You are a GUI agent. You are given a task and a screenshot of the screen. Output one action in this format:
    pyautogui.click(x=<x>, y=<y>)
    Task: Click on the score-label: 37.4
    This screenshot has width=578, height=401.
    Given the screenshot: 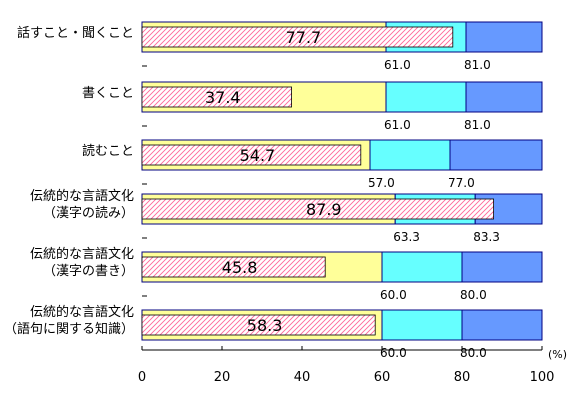 What is the action you would take?
    pyautogui.click(x=223, y=97)
    